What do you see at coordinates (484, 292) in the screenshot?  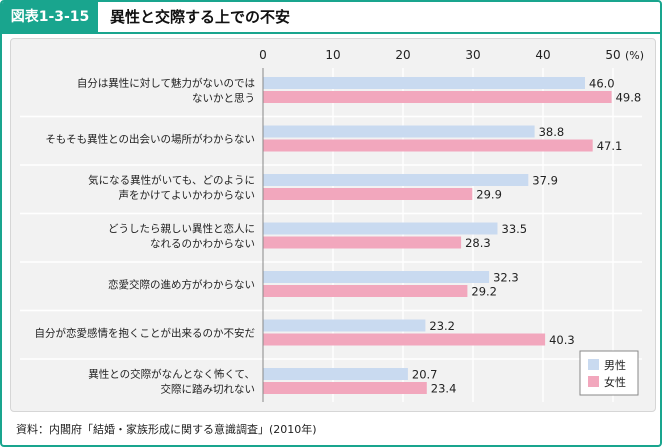 I see `data-label: 29.2` at bounding box center [484, 292].